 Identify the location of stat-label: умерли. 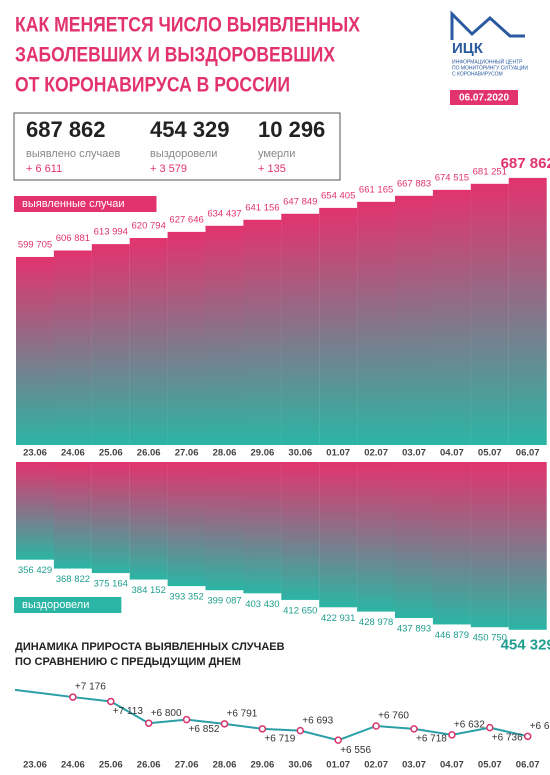
(276, 154).